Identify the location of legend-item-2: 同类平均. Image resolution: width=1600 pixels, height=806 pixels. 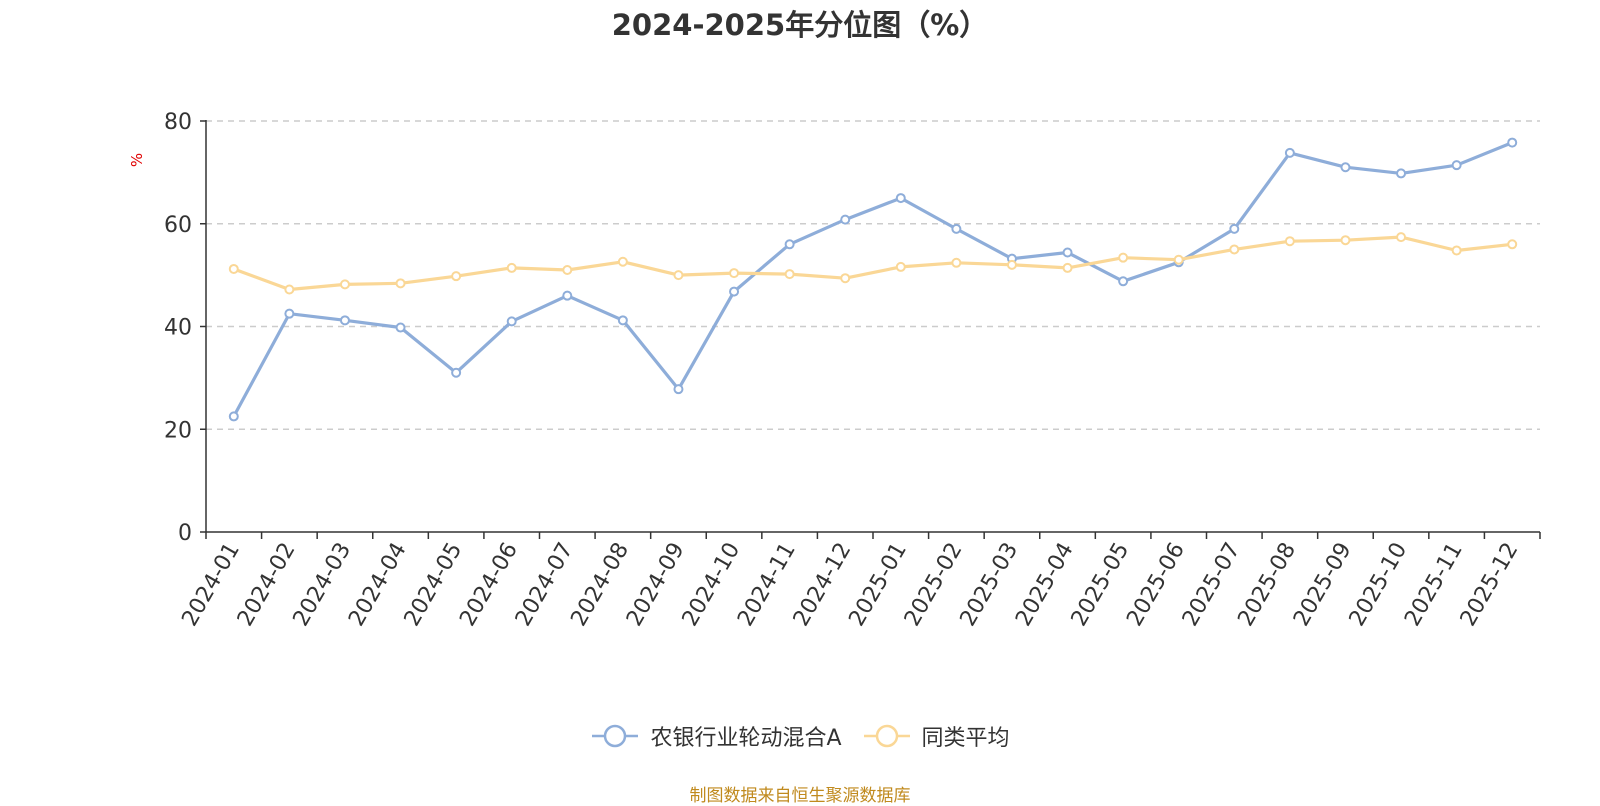
(936, 736).